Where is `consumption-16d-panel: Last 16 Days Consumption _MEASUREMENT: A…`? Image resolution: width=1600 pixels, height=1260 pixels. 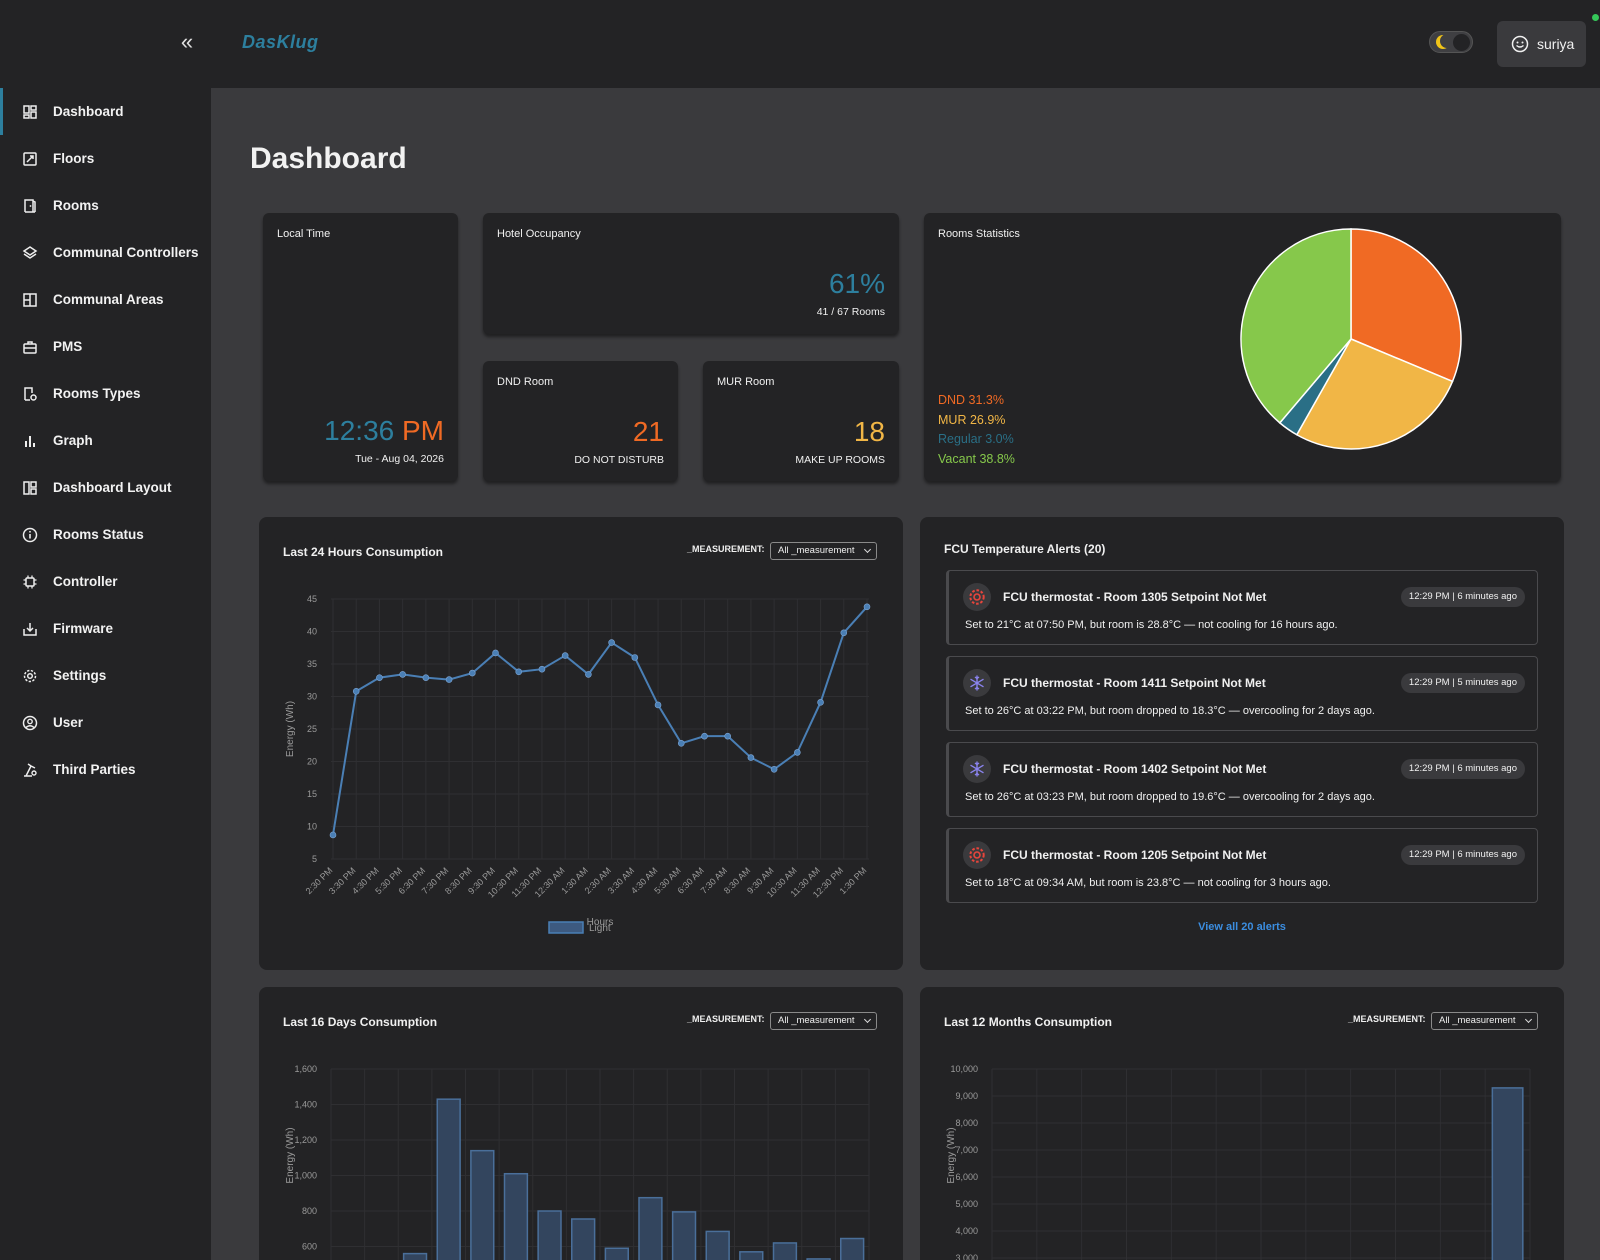
consumption-16d-panel: Last 16 Days Consumption _MEASUREMENT: A… is located at coordinates (581, 1123).